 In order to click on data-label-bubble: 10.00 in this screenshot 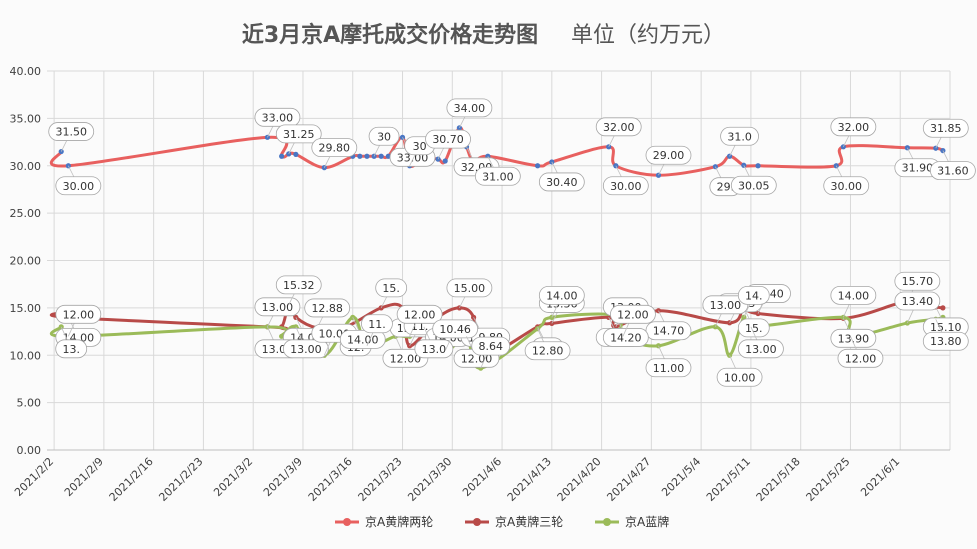, I will do `click(739, 371)`.